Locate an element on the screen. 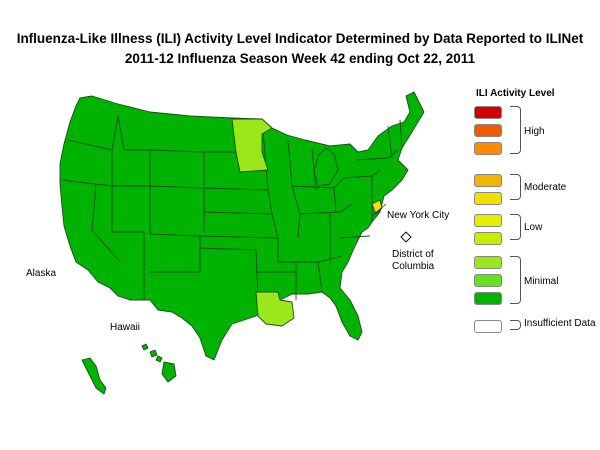 The image size is (600, 450). label-dc-2: Columbia is located at coordinates (413, 266).